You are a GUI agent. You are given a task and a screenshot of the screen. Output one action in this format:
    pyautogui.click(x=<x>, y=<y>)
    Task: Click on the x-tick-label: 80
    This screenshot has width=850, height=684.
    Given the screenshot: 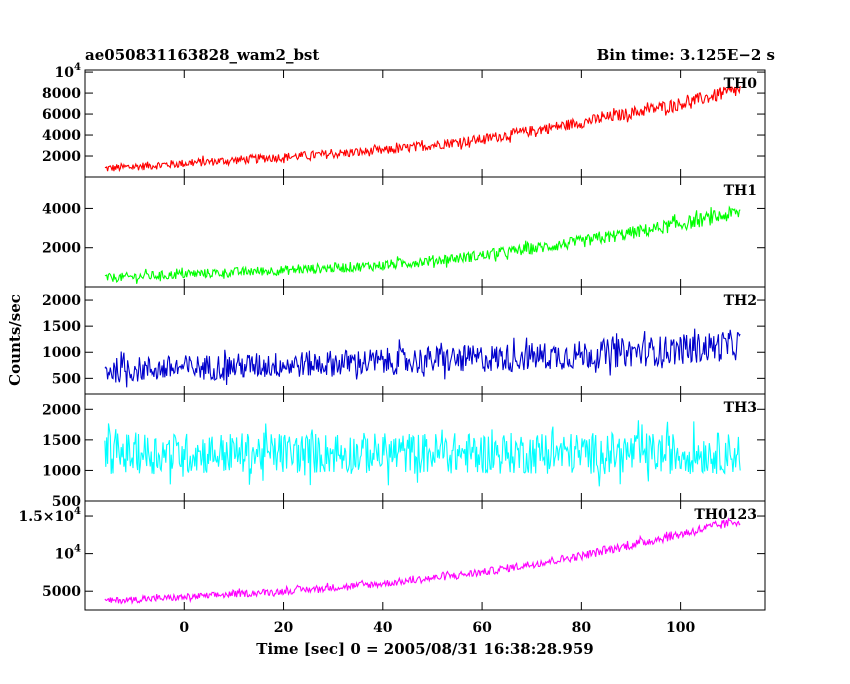 What is the action you would take?
    pyautogui.click(x=582, y=628)
    